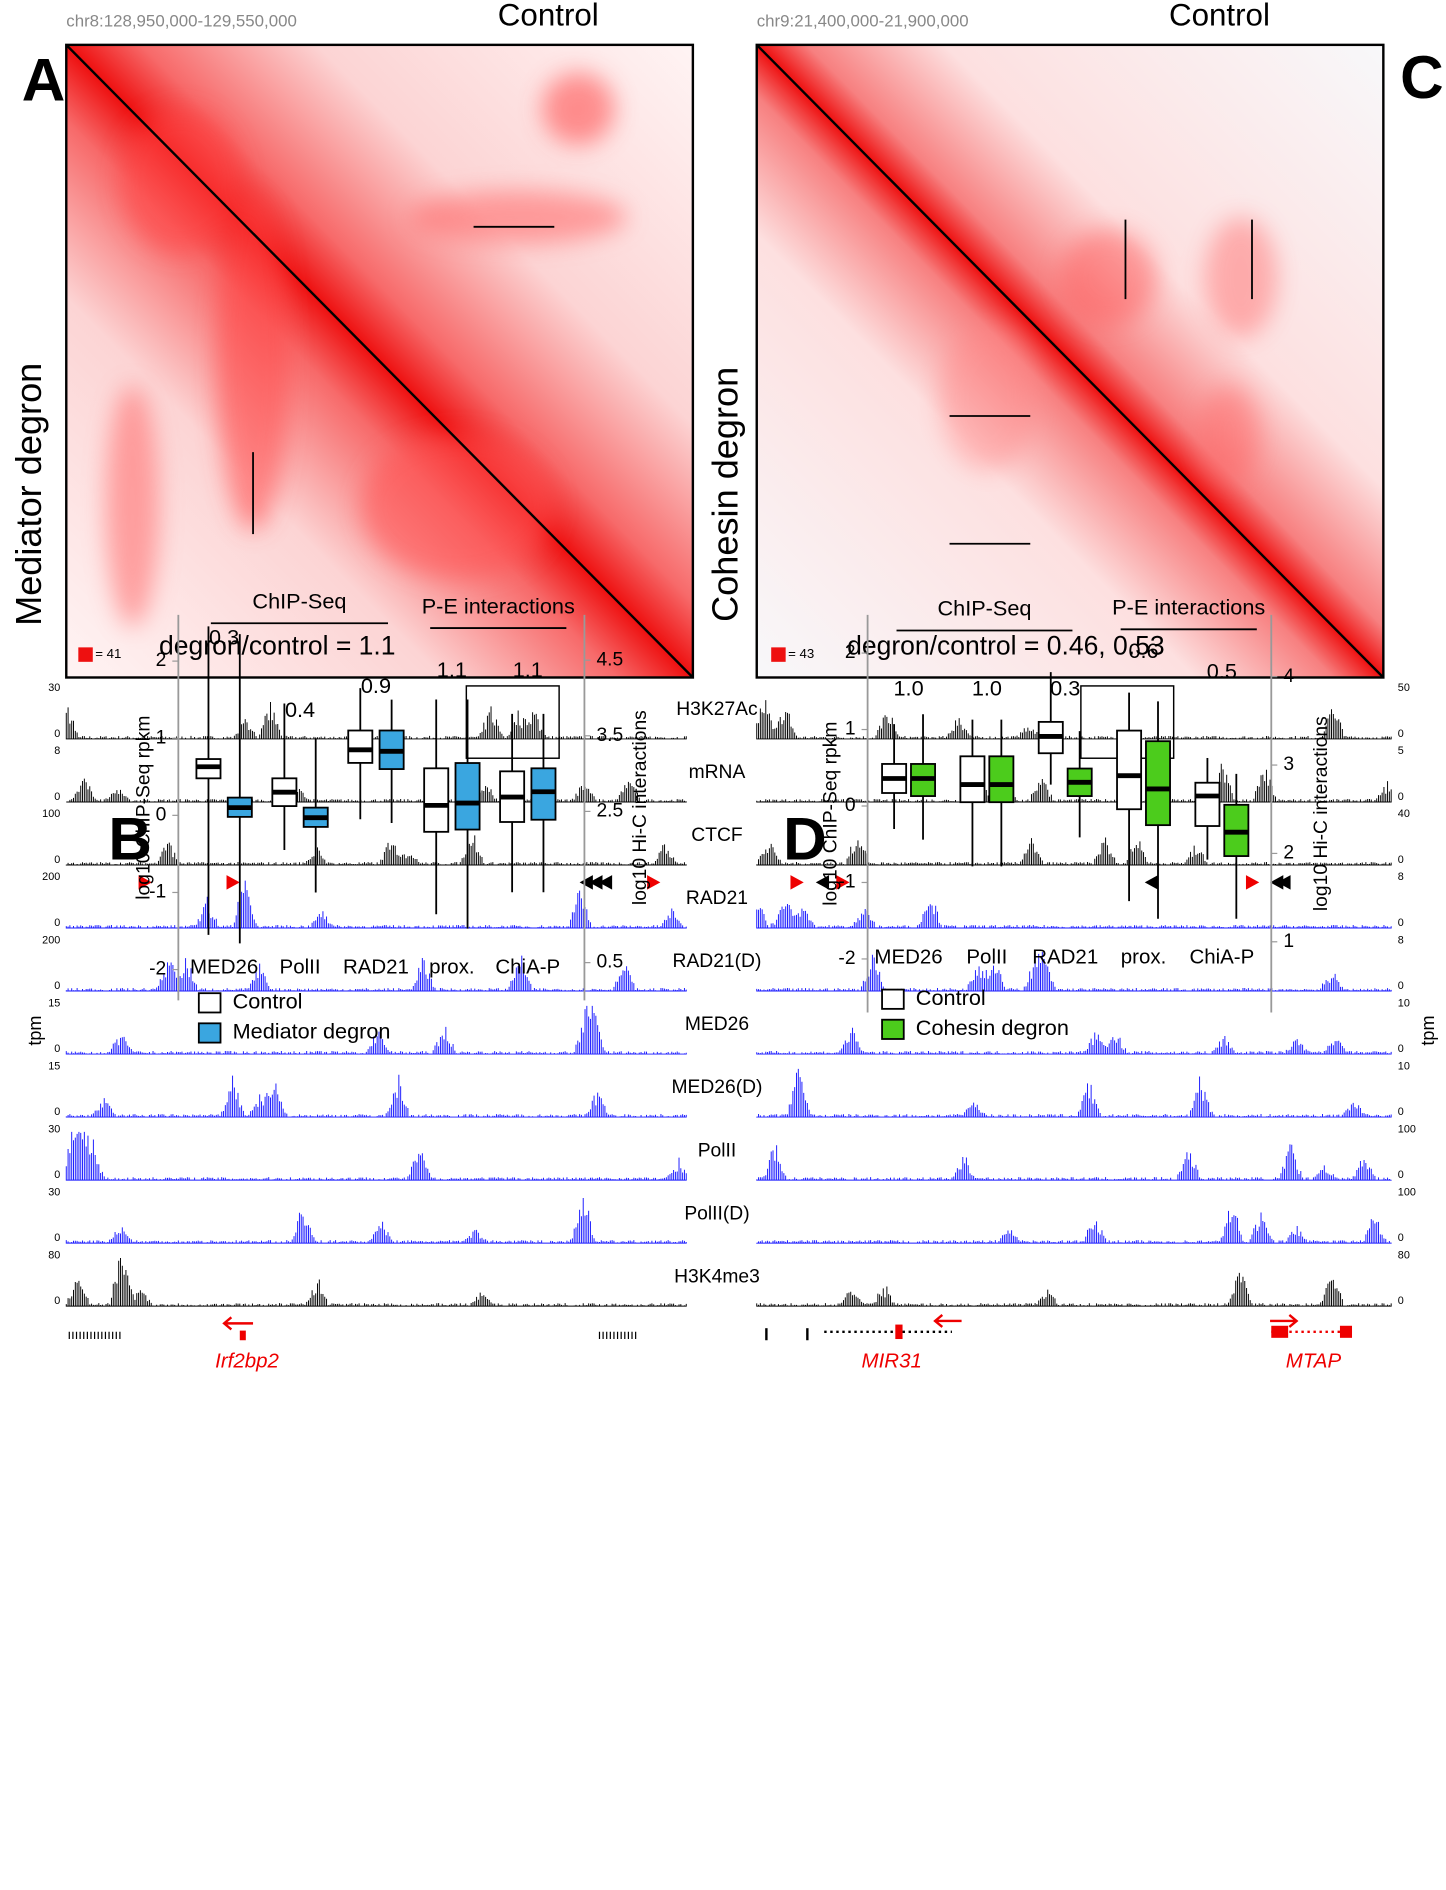 This screenshot has width=1446, height=1890. What do you see at coordinates (717, 961) in the screenshot?
I see `track-name: RAD21(D)` at bounding box center [717, 961].